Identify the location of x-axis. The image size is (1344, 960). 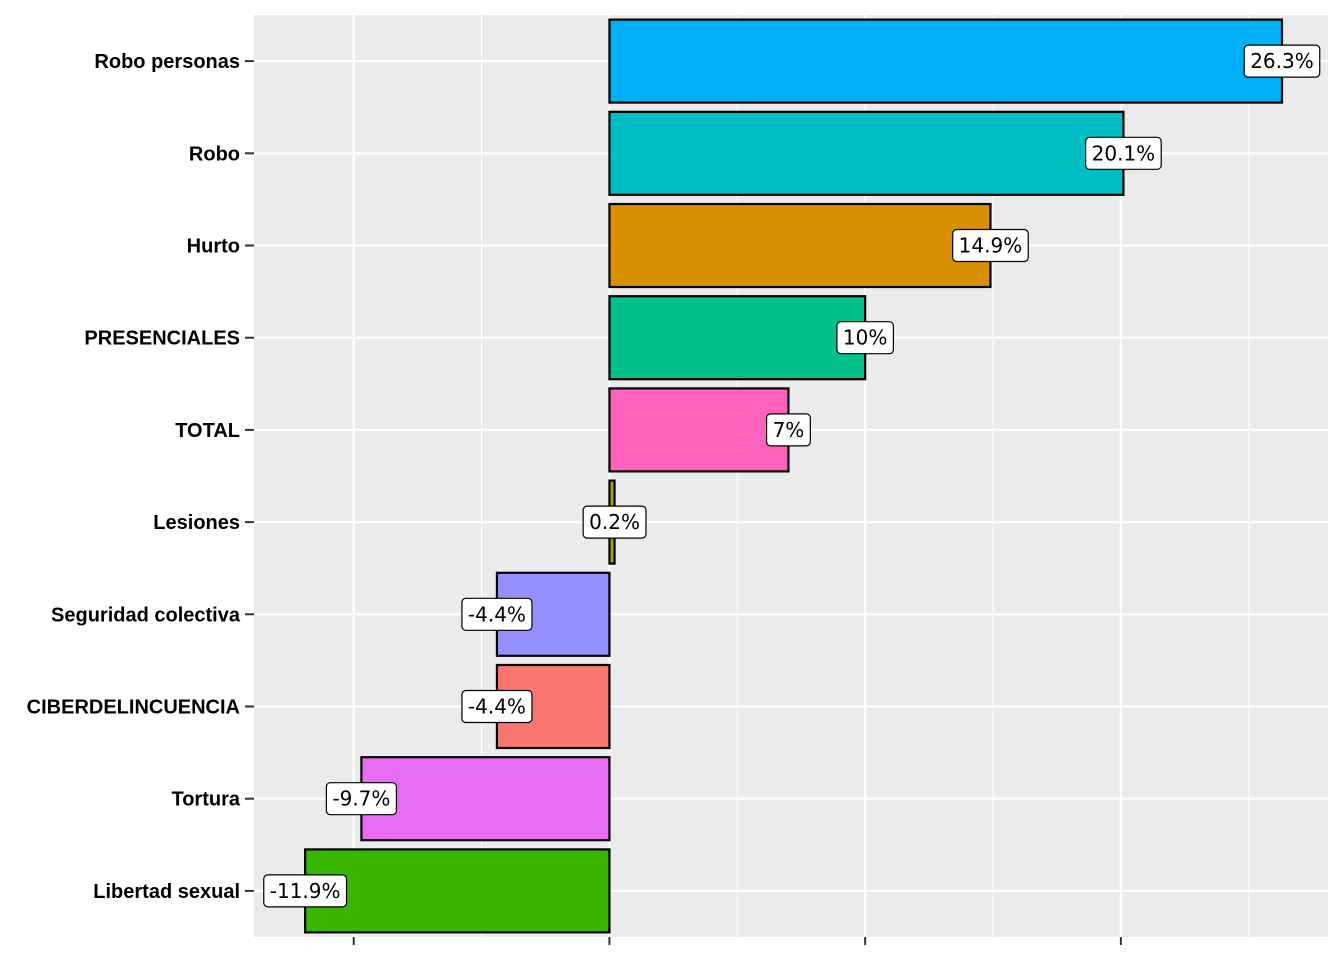
(737, 941).